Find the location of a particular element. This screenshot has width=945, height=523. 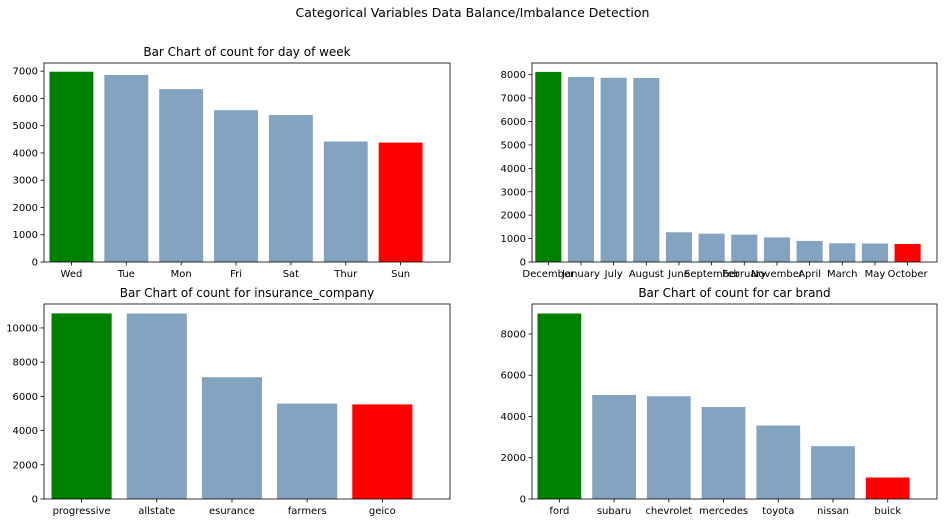

bar-march is located at coordinates (842, 252).